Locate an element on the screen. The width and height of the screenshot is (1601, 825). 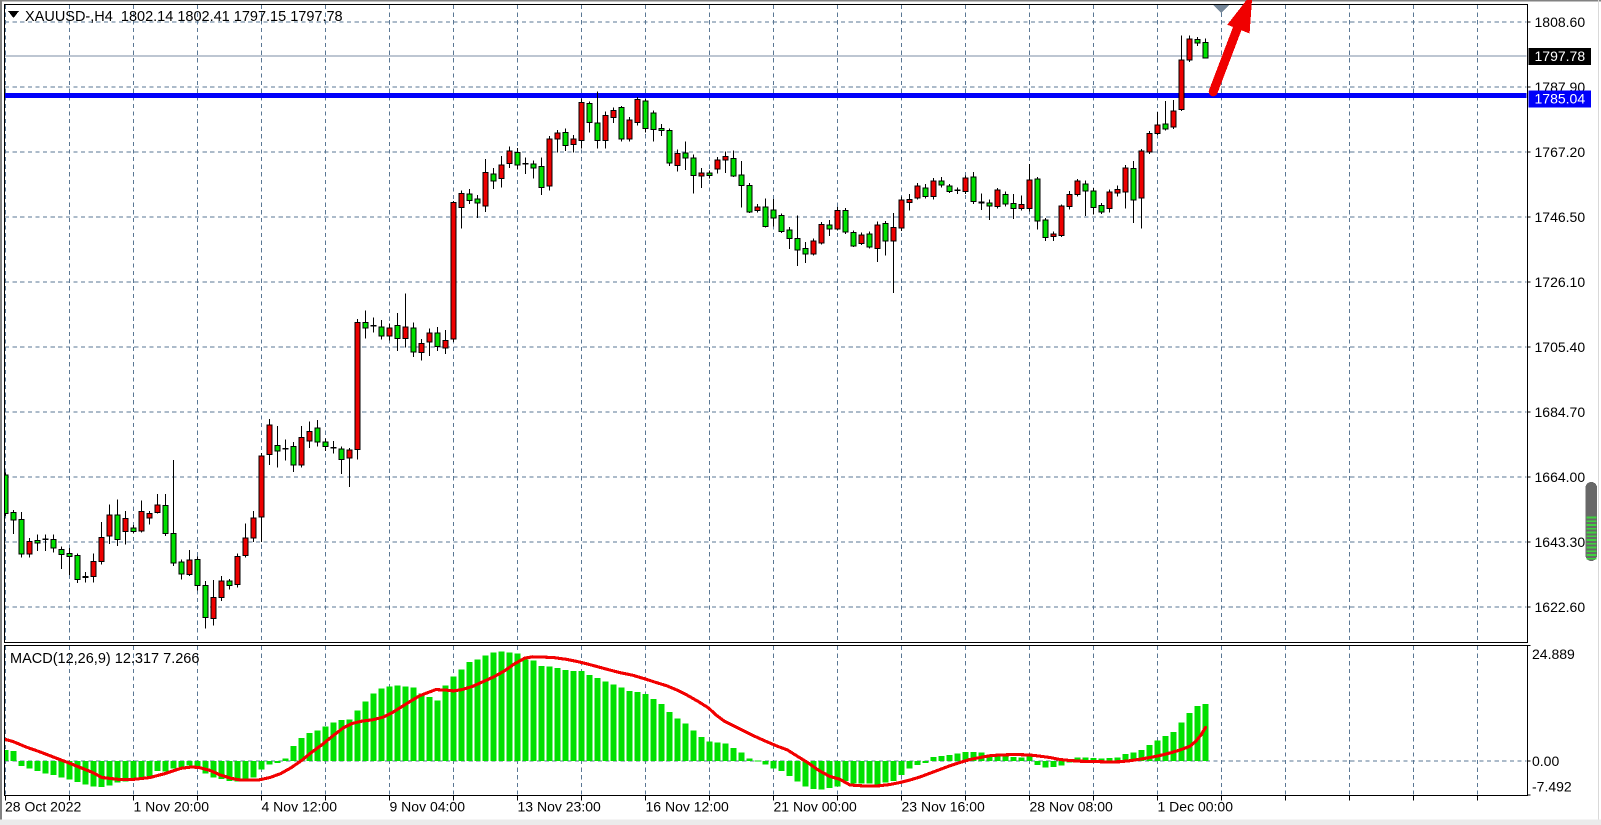
svg-text: 9 Nov 04:00 is located at coordinates (428, 807).